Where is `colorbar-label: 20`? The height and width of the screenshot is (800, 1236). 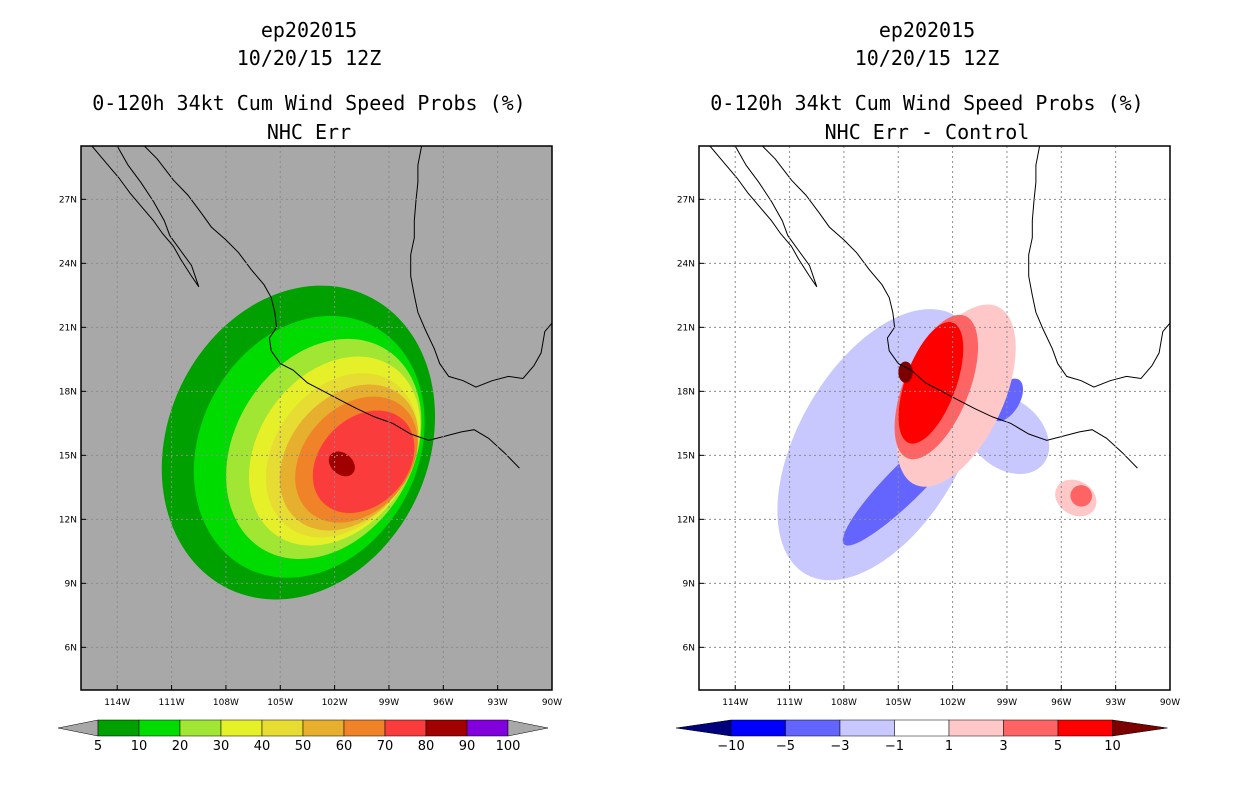
colorbar-label: 20 is located at coordinates (180, 746).